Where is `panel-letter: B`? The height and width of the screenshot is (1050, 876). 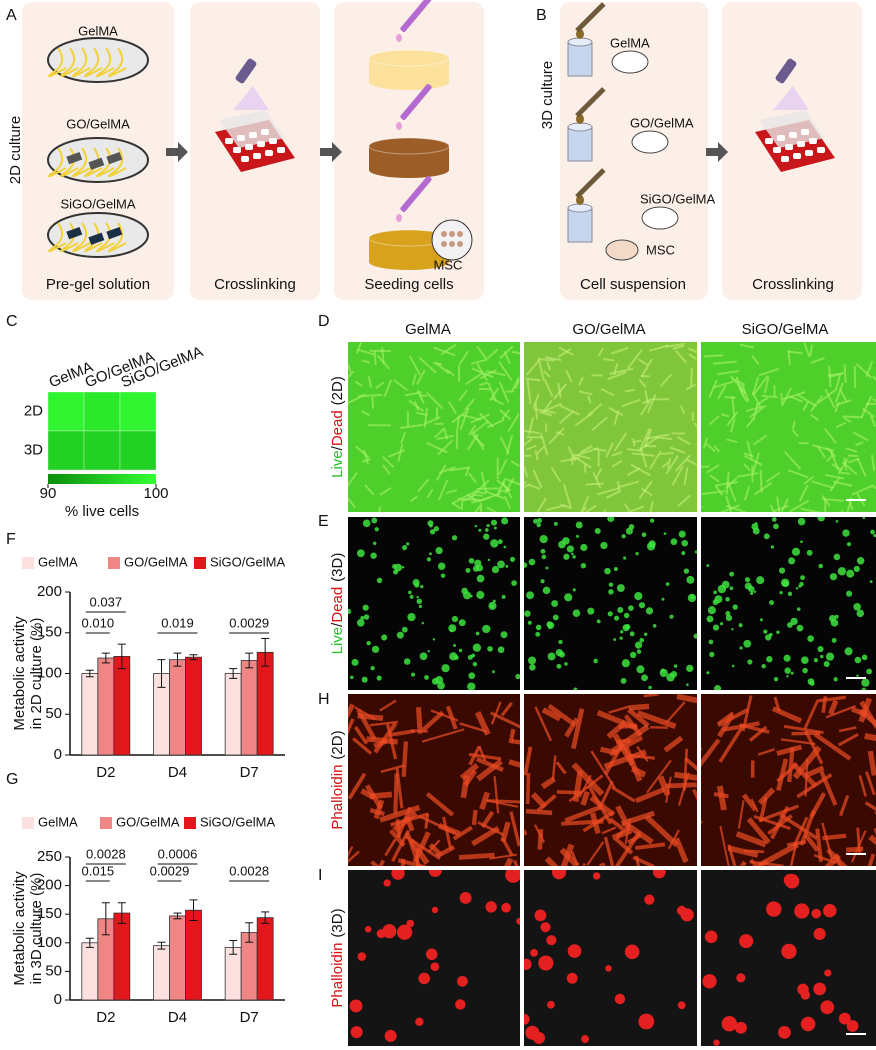 panel-letter: B is located at coordinates (541, 15).